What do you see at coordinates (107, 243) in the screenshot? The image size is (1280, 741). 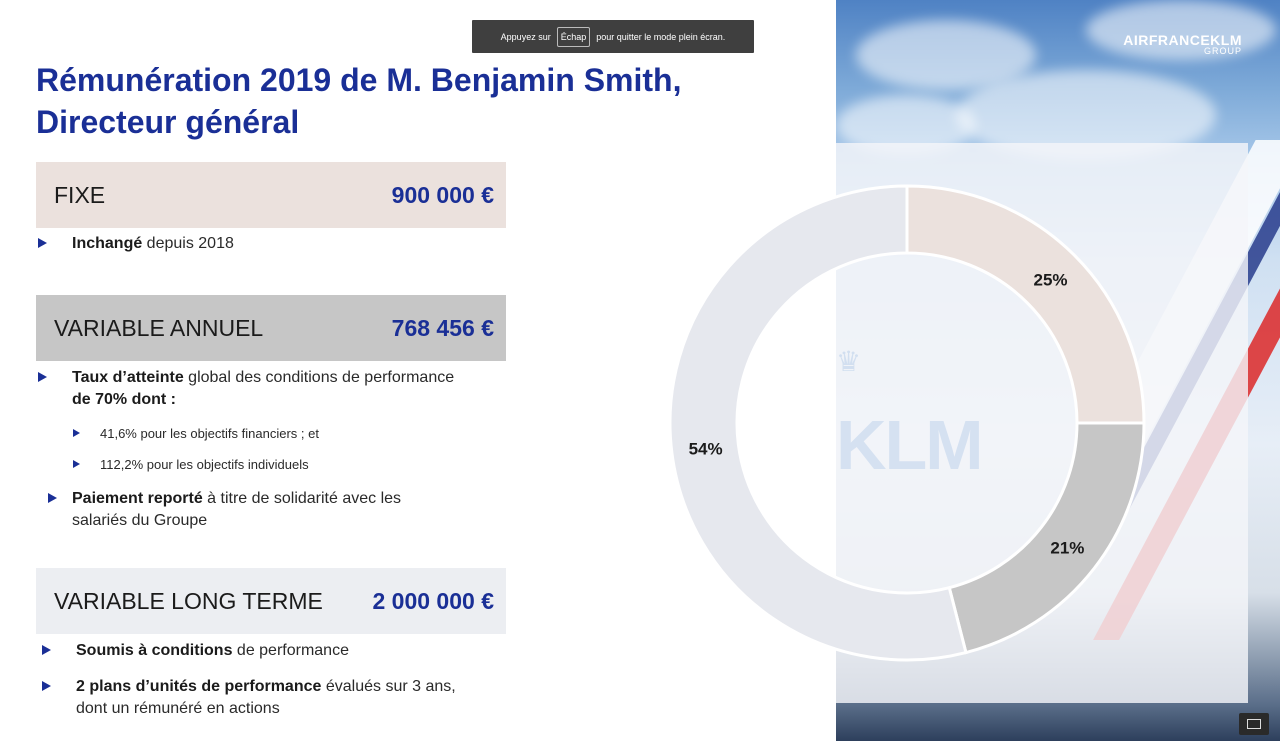 I see `fixe-bullet-bold: Inchangé` at bounding box center [107, 243].